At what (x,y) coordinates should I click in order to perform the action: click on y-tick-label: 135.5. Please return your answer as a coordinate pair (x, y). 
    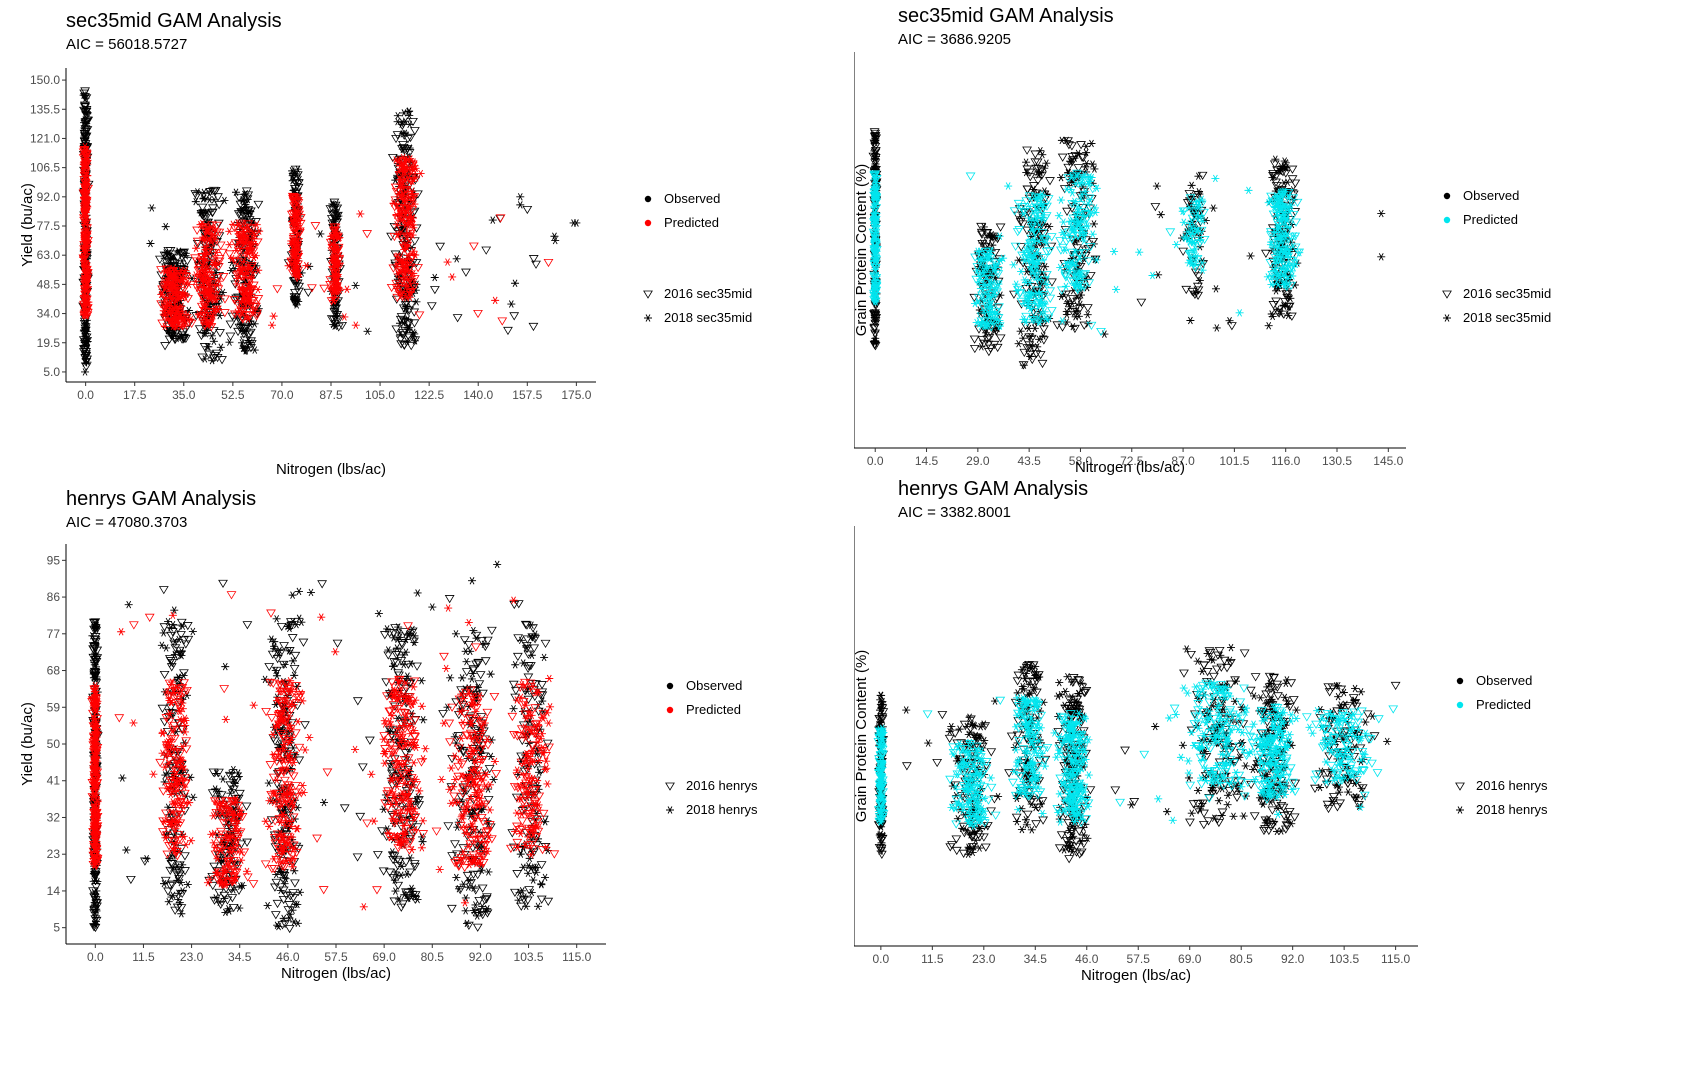
    Looking at the image, I should click on (45, 109).